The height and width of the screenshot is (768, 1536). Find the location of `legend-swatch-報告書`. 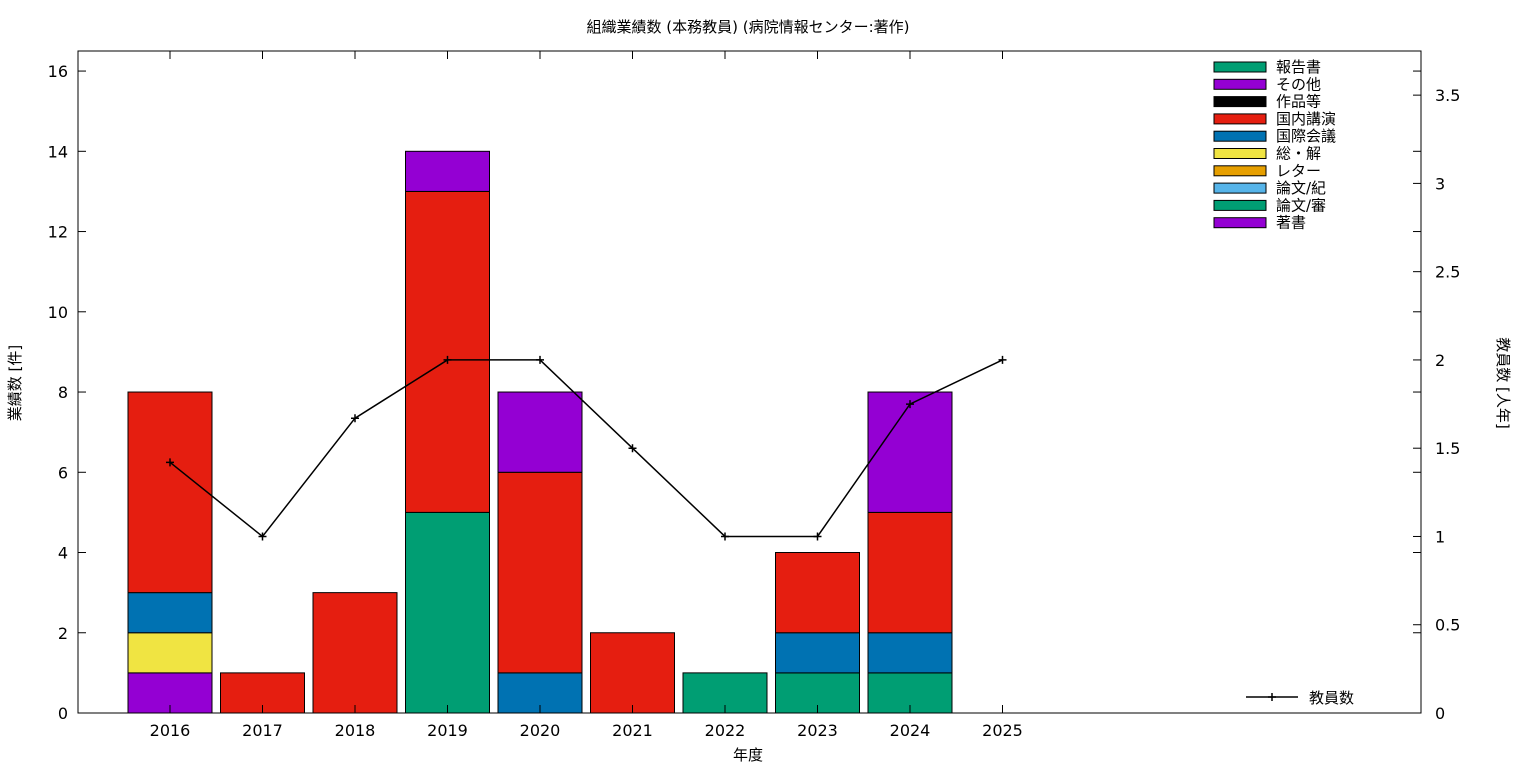

legend-swatch-報告書 is located at coordinates (1240, 67).